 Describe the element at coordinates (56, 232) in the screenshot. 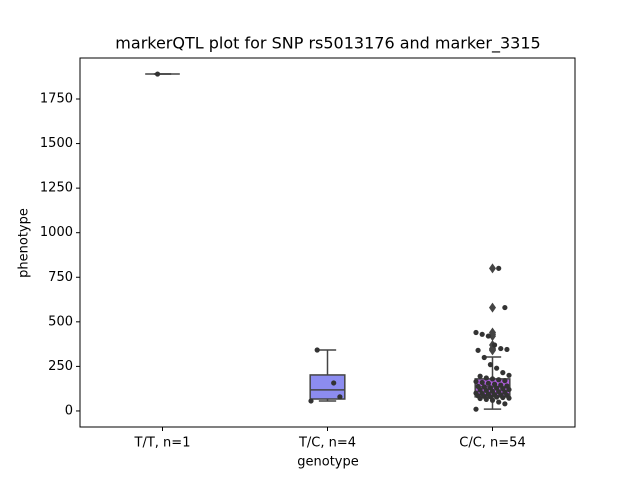

I see `y-tick-label: 1000` at that location.